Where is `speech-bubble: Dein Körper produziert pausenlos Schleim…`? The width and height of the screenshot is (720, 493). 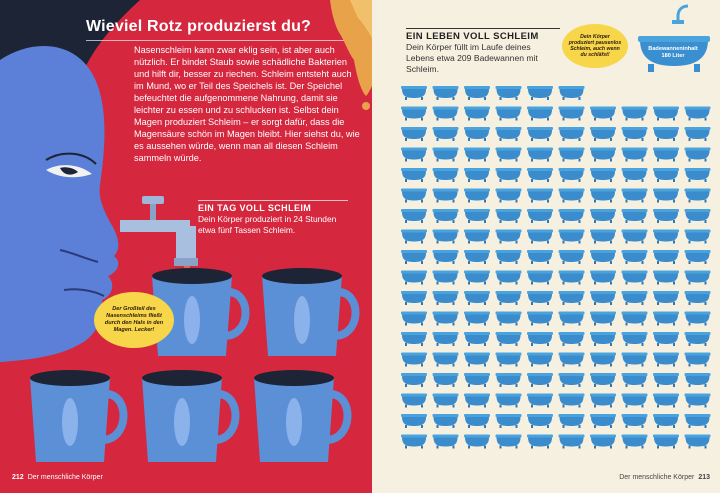 speech-bubble: Dein Körper produziert pausenlos Schleim… is located at coordinates (595, 46).